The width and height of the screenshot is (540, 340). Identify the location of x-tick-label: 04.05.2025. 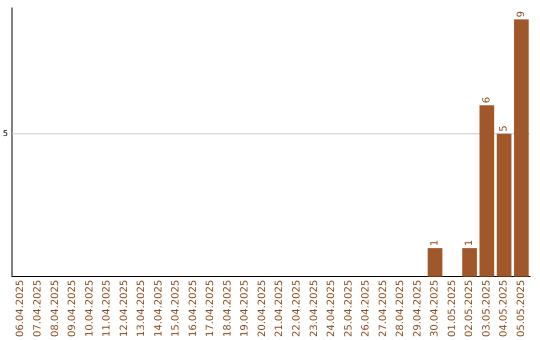
(504, 309).